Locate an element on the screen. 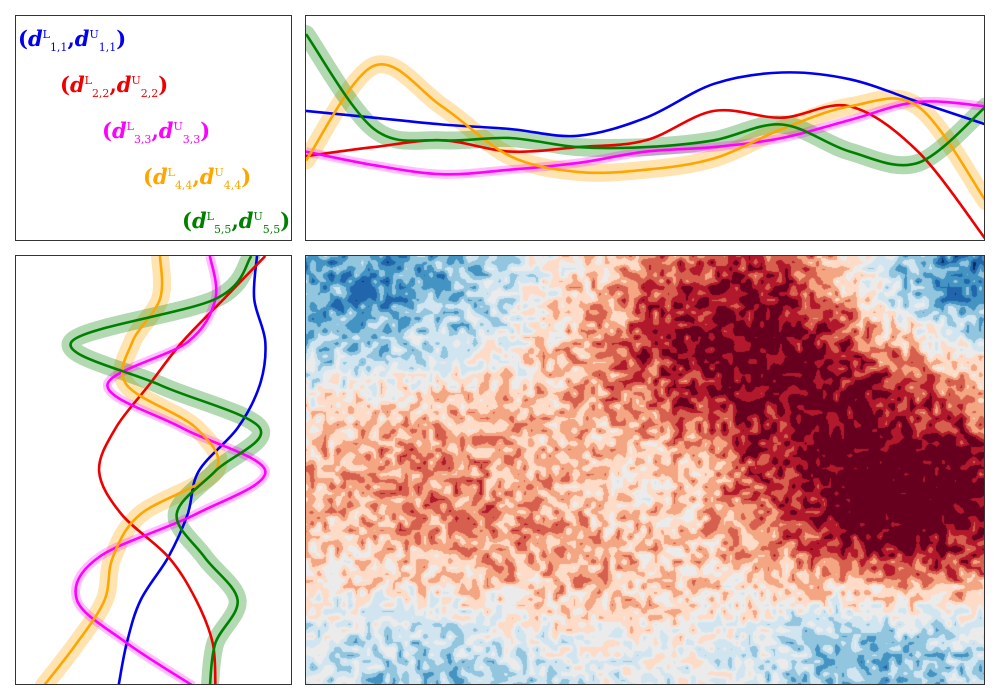 This screenshot has height=700, width=1000. line-orange is located at coordinates (645, 131).